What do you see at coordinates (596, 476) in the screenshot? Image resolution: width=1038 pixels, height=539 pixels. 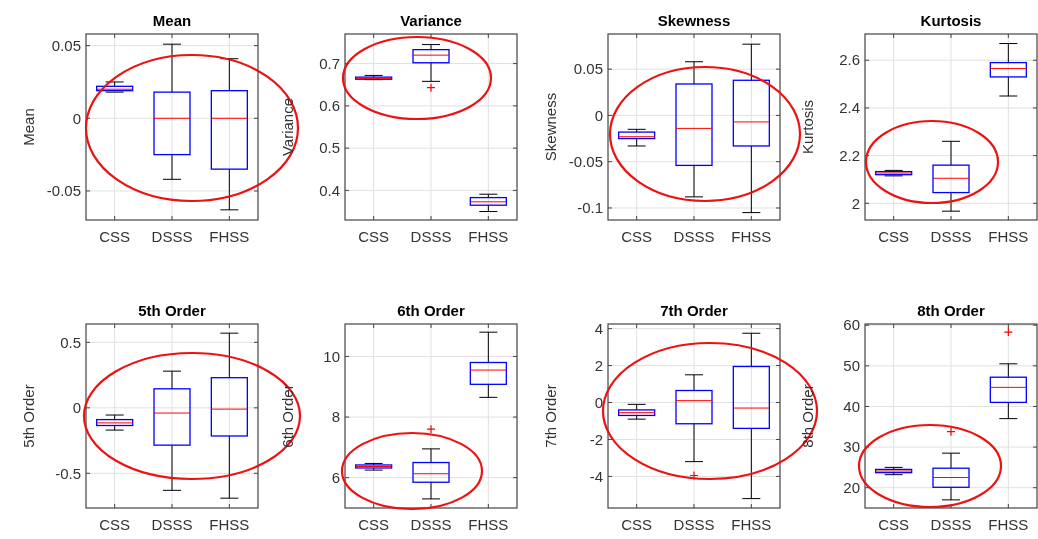 I see `y-tick-label: -4` at bounding box center [596, 476].